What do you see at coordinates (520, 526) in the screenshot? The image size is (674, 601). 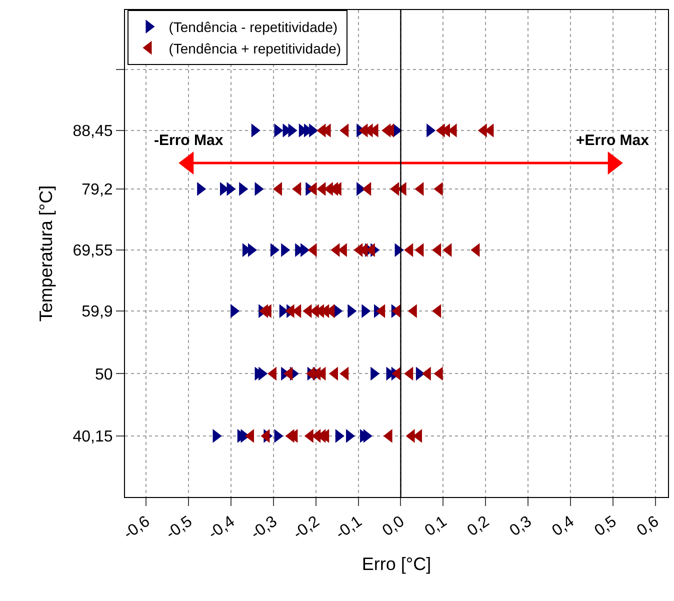 I see `x-tick-label: 0,3` at bounding box center [520, 526].